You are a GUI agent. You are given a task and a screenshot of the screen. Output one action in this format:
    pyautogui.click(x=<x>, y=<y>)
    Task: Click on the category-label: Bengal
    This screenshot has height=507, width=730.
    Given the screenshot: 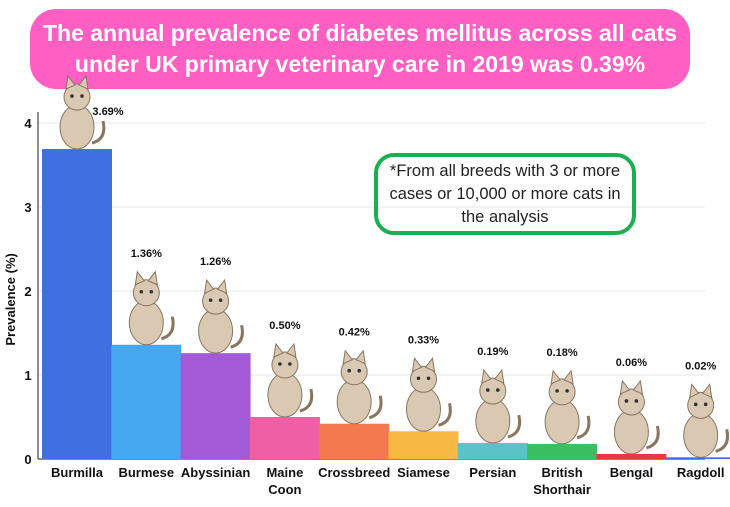 What is the action you would take?
    pyautogui.click(x=631, y=472)
    